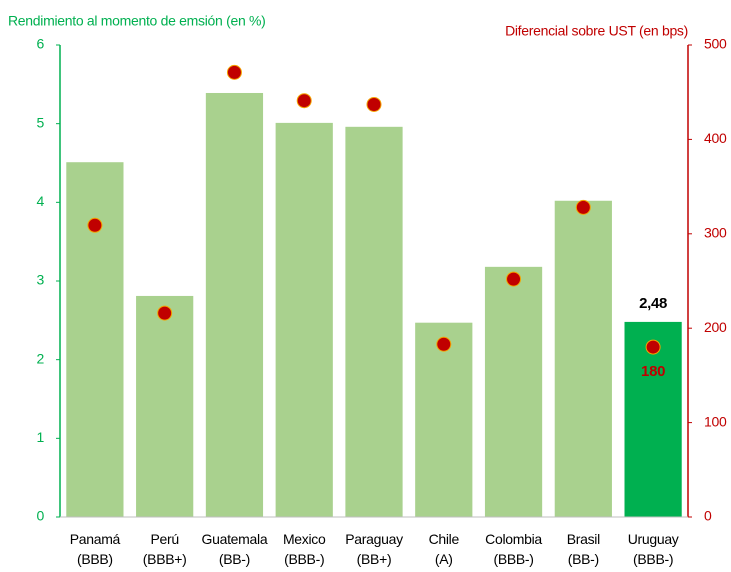 This screenshot has width=731, height=572. I want to click on x-tick-label: Guatemala (BB-), so click(235, 549).